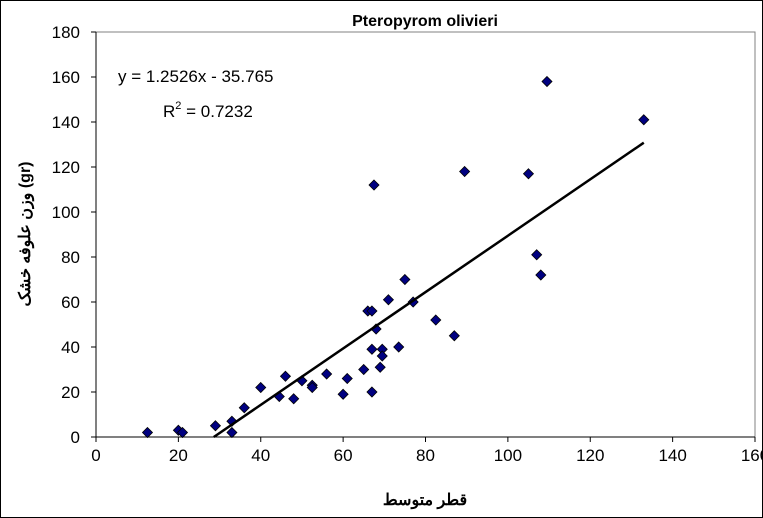 This screenshot has height=518, width=763. Describe the element at coordinates (425, 501) in the screenshot. I see `x-axis-label: قطر متوسط` at that location.